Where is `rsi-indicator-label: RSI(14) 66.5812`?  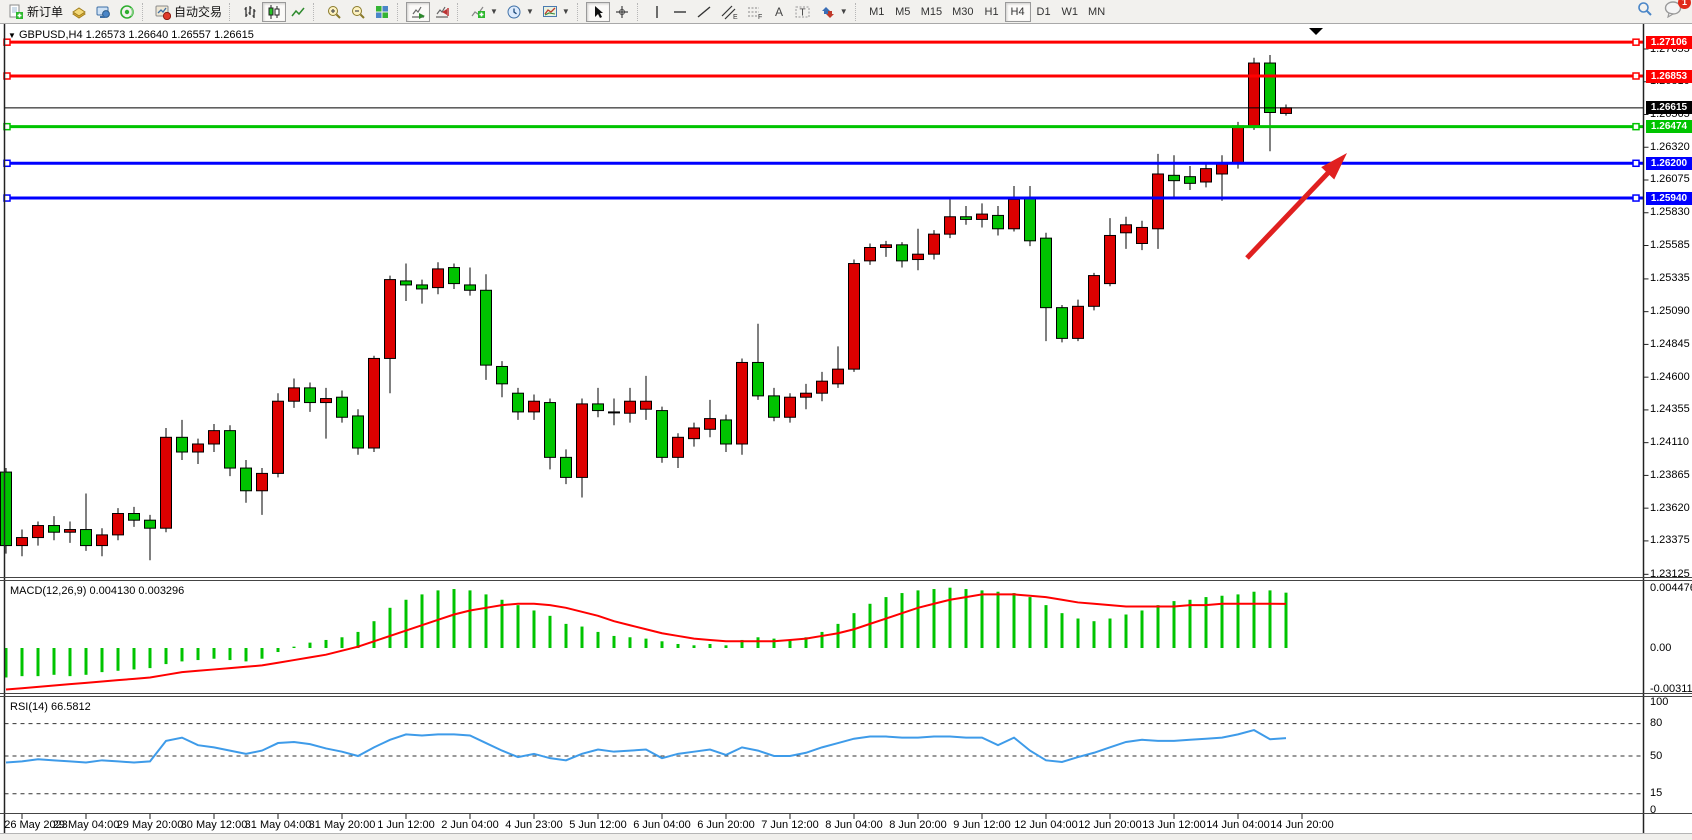
rsi-indicator-label: RSI(14) 66.5812 is located at coordinates (50, 707).